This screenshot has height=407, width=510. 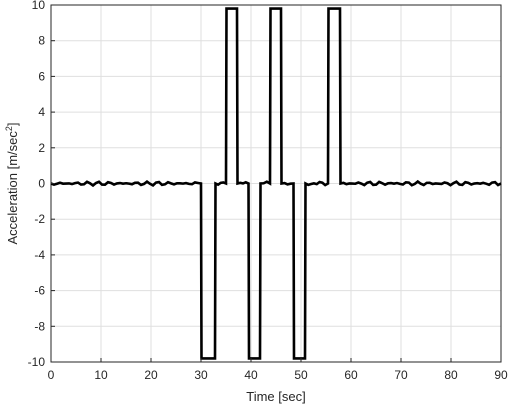 I want to click on y-axis-label-superscript: 2, so click(x=9, y=128).